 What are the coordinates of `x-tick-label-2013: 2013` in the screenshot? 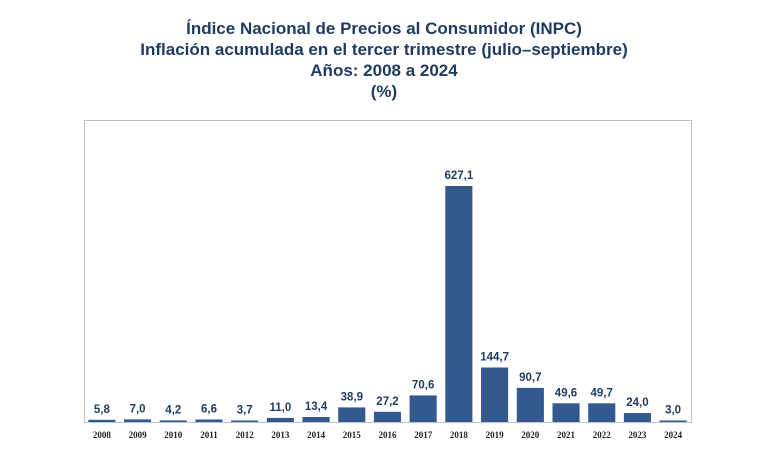 It's located at (280, 435).